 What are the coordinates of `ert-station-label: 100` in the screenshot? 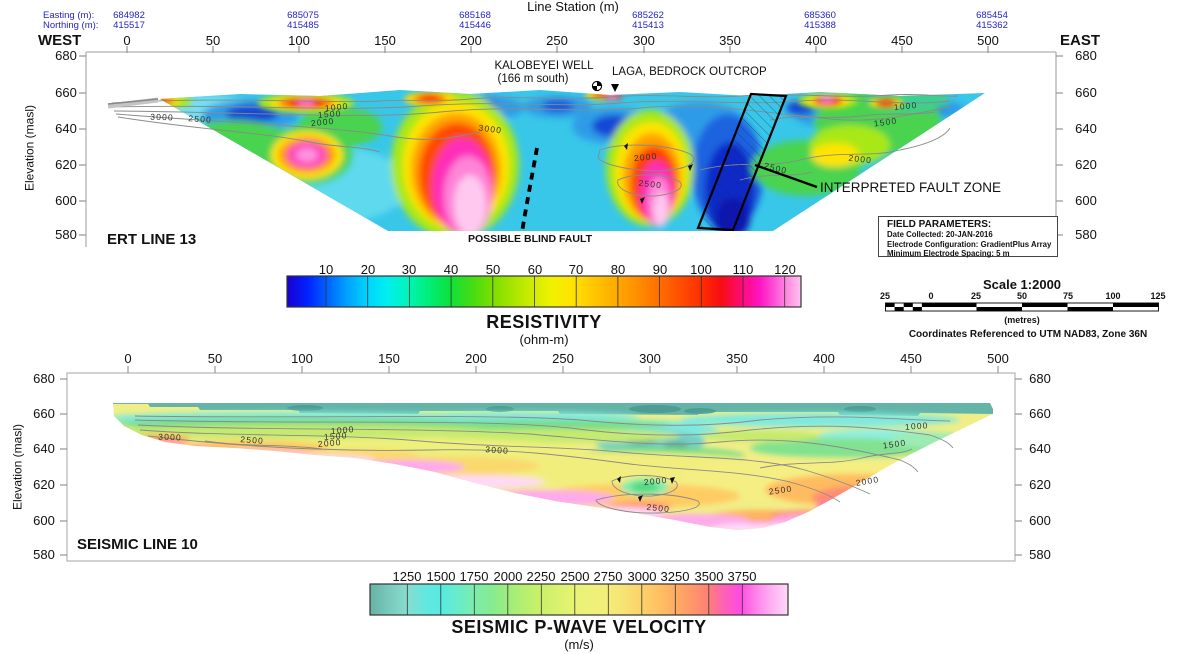 It's located at (299, 40).